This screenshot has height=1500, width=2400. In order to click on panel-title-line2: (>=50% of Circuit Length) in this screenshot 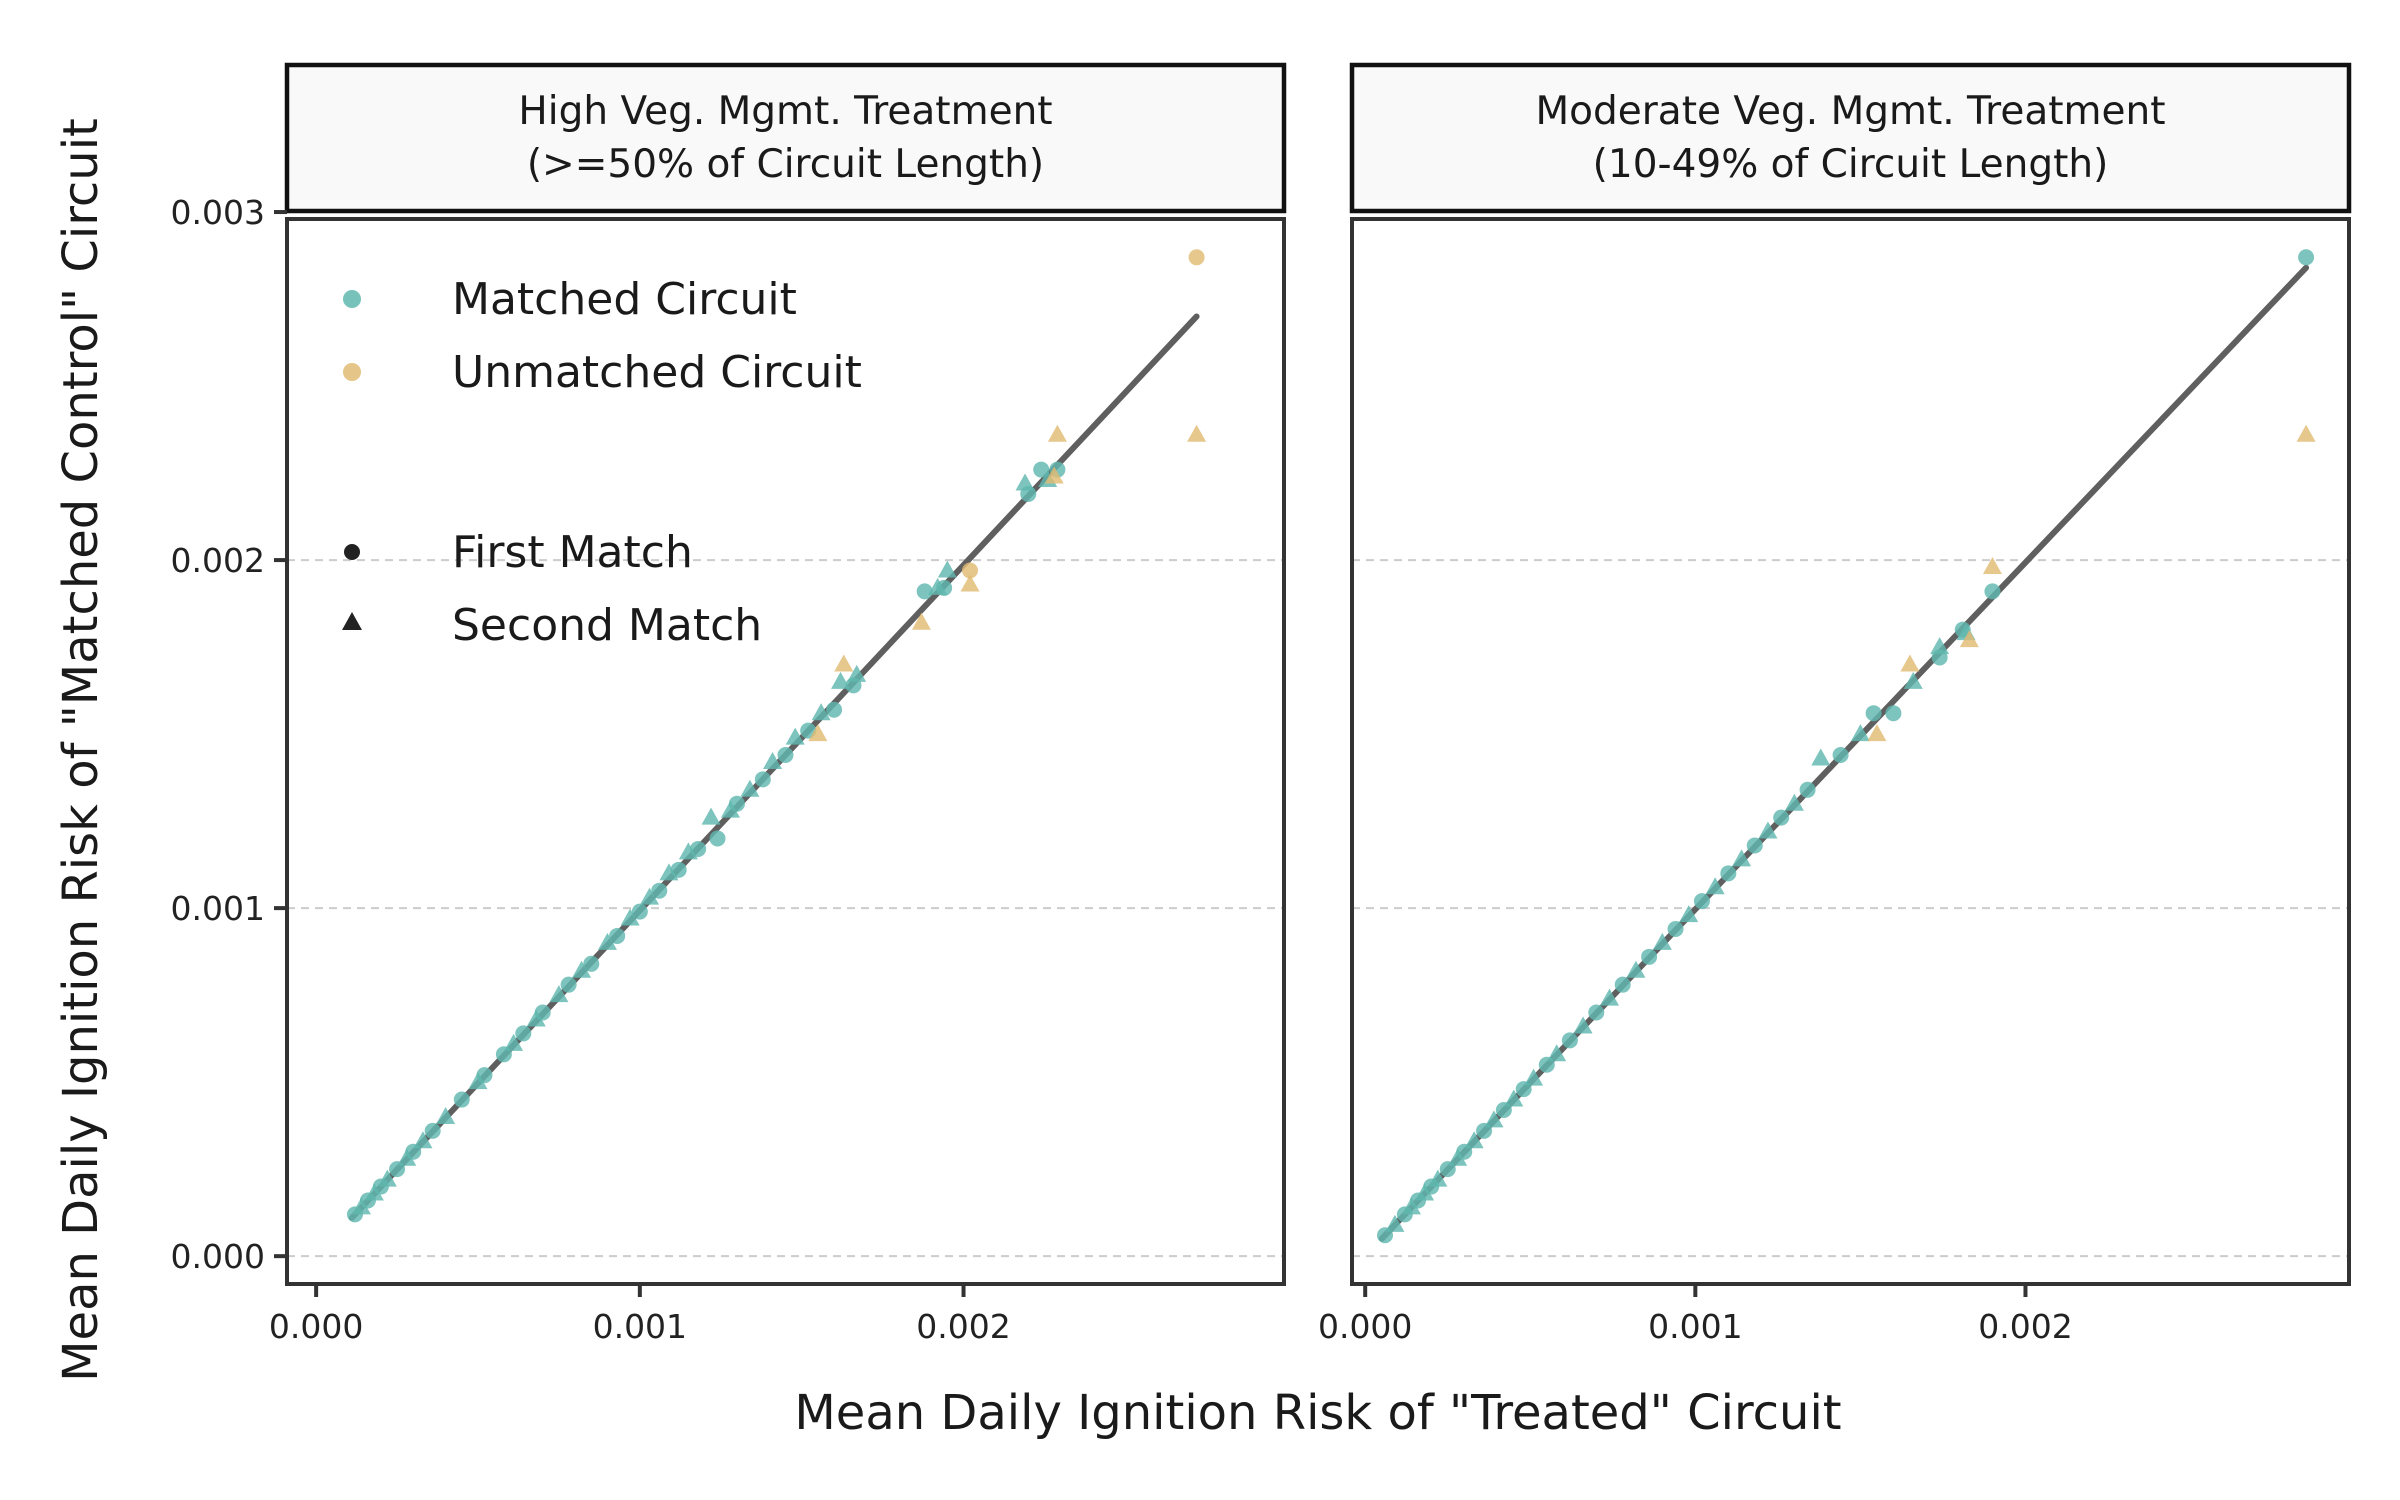, I will do `click(785, 164)`.